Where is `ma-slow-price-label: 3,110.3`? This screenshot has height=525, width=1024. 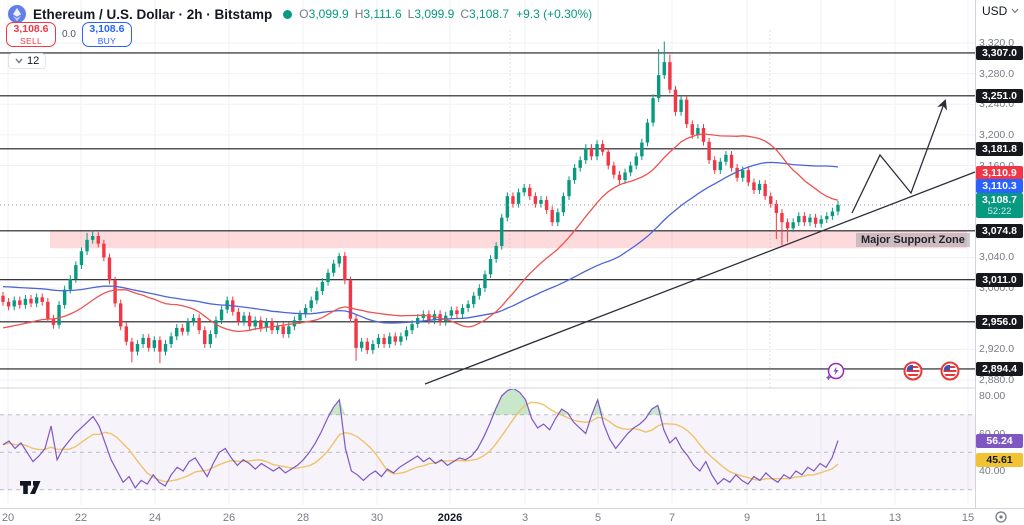 ma-slow-price-label: 3,110.3 is located at coordinates (999, 186).